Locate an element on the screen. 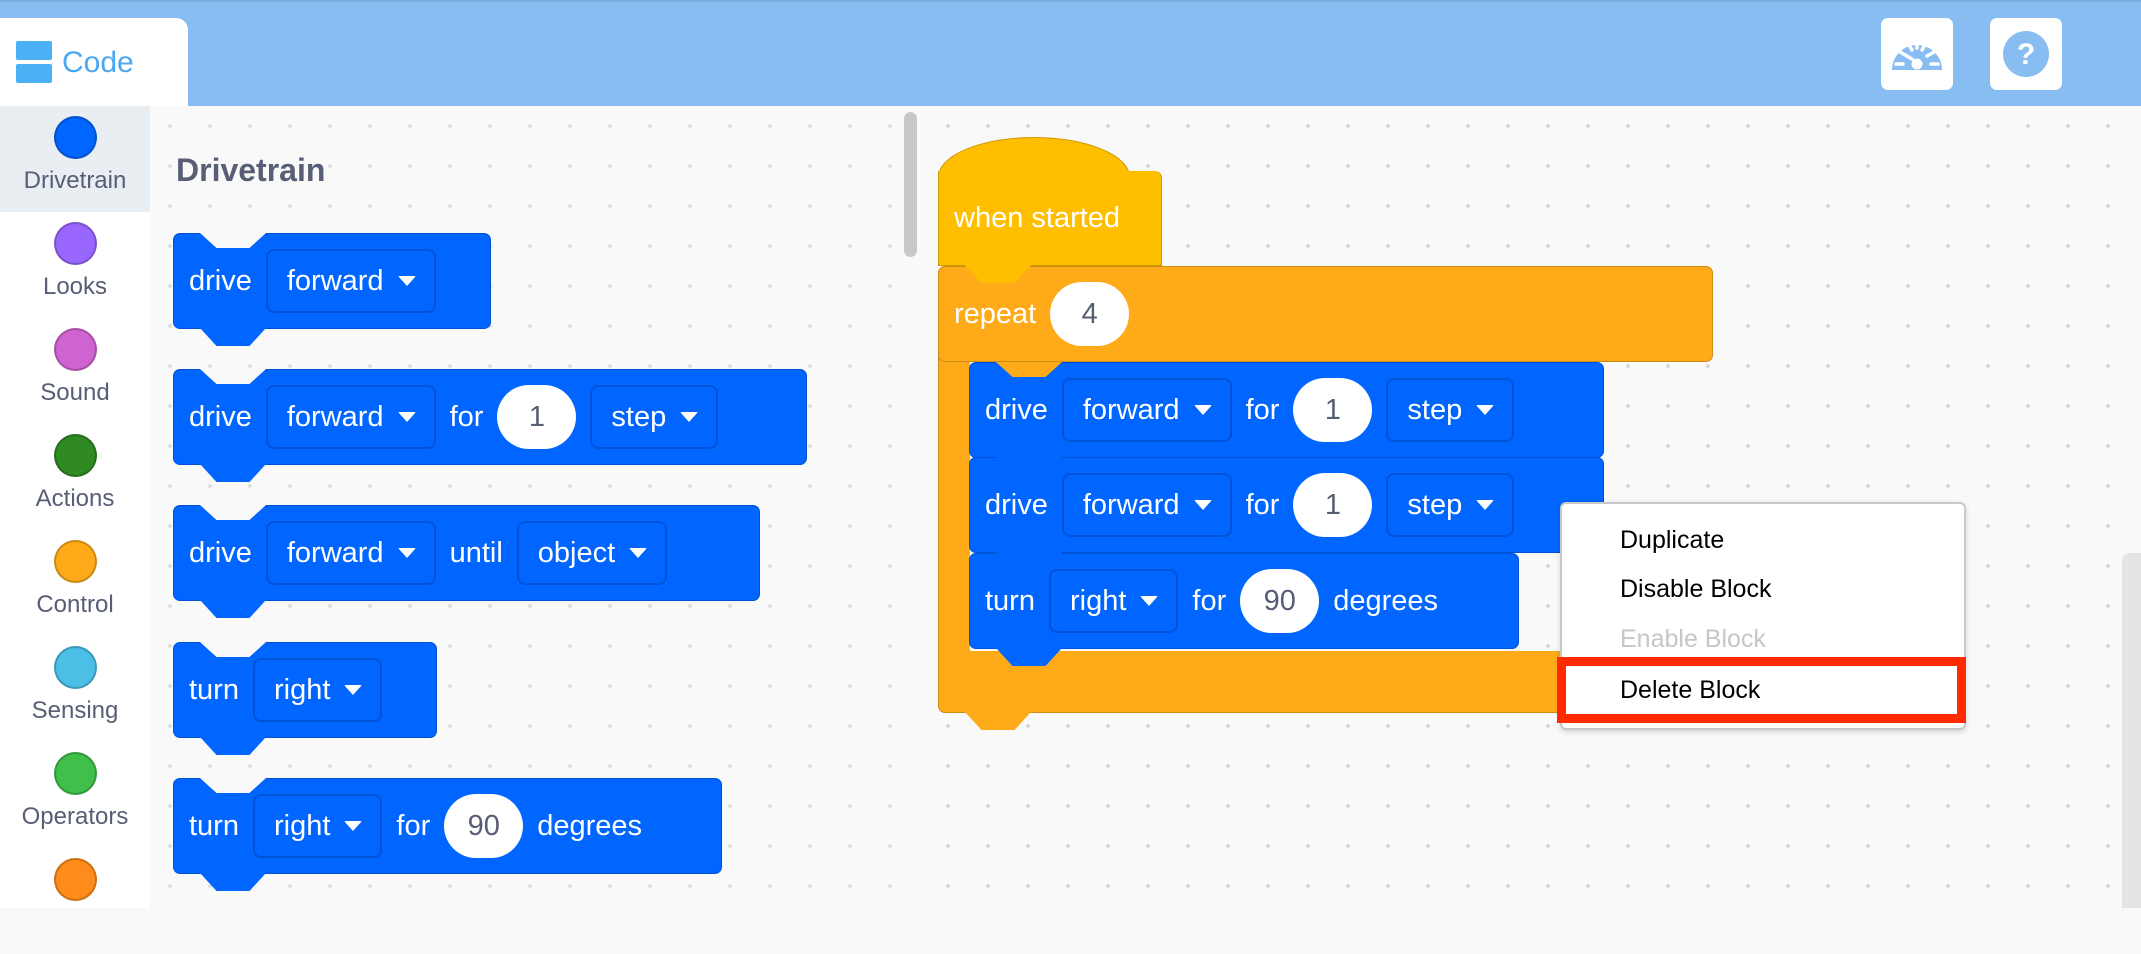 Image resolution: width=2141 pixels, height=954 pixels. highlight-box is located at coordinates (1761, 690).